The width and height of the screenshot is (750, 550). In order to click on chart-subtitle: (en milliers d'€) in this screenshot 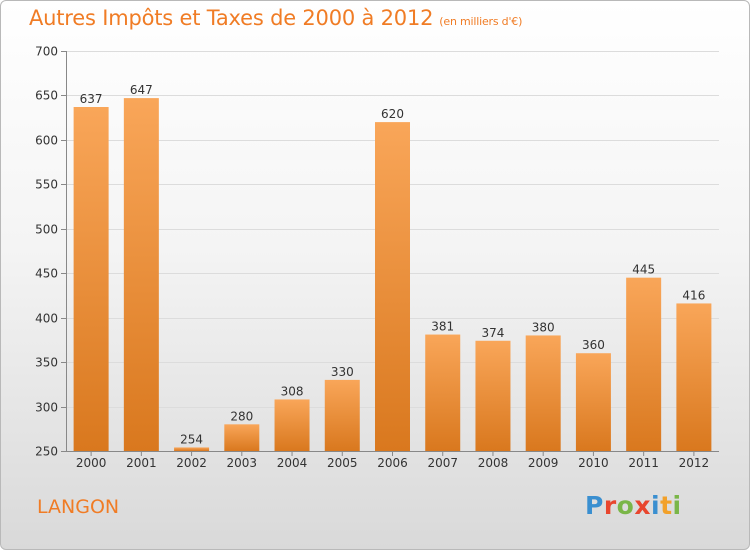, I will do `click(481, 21)`.